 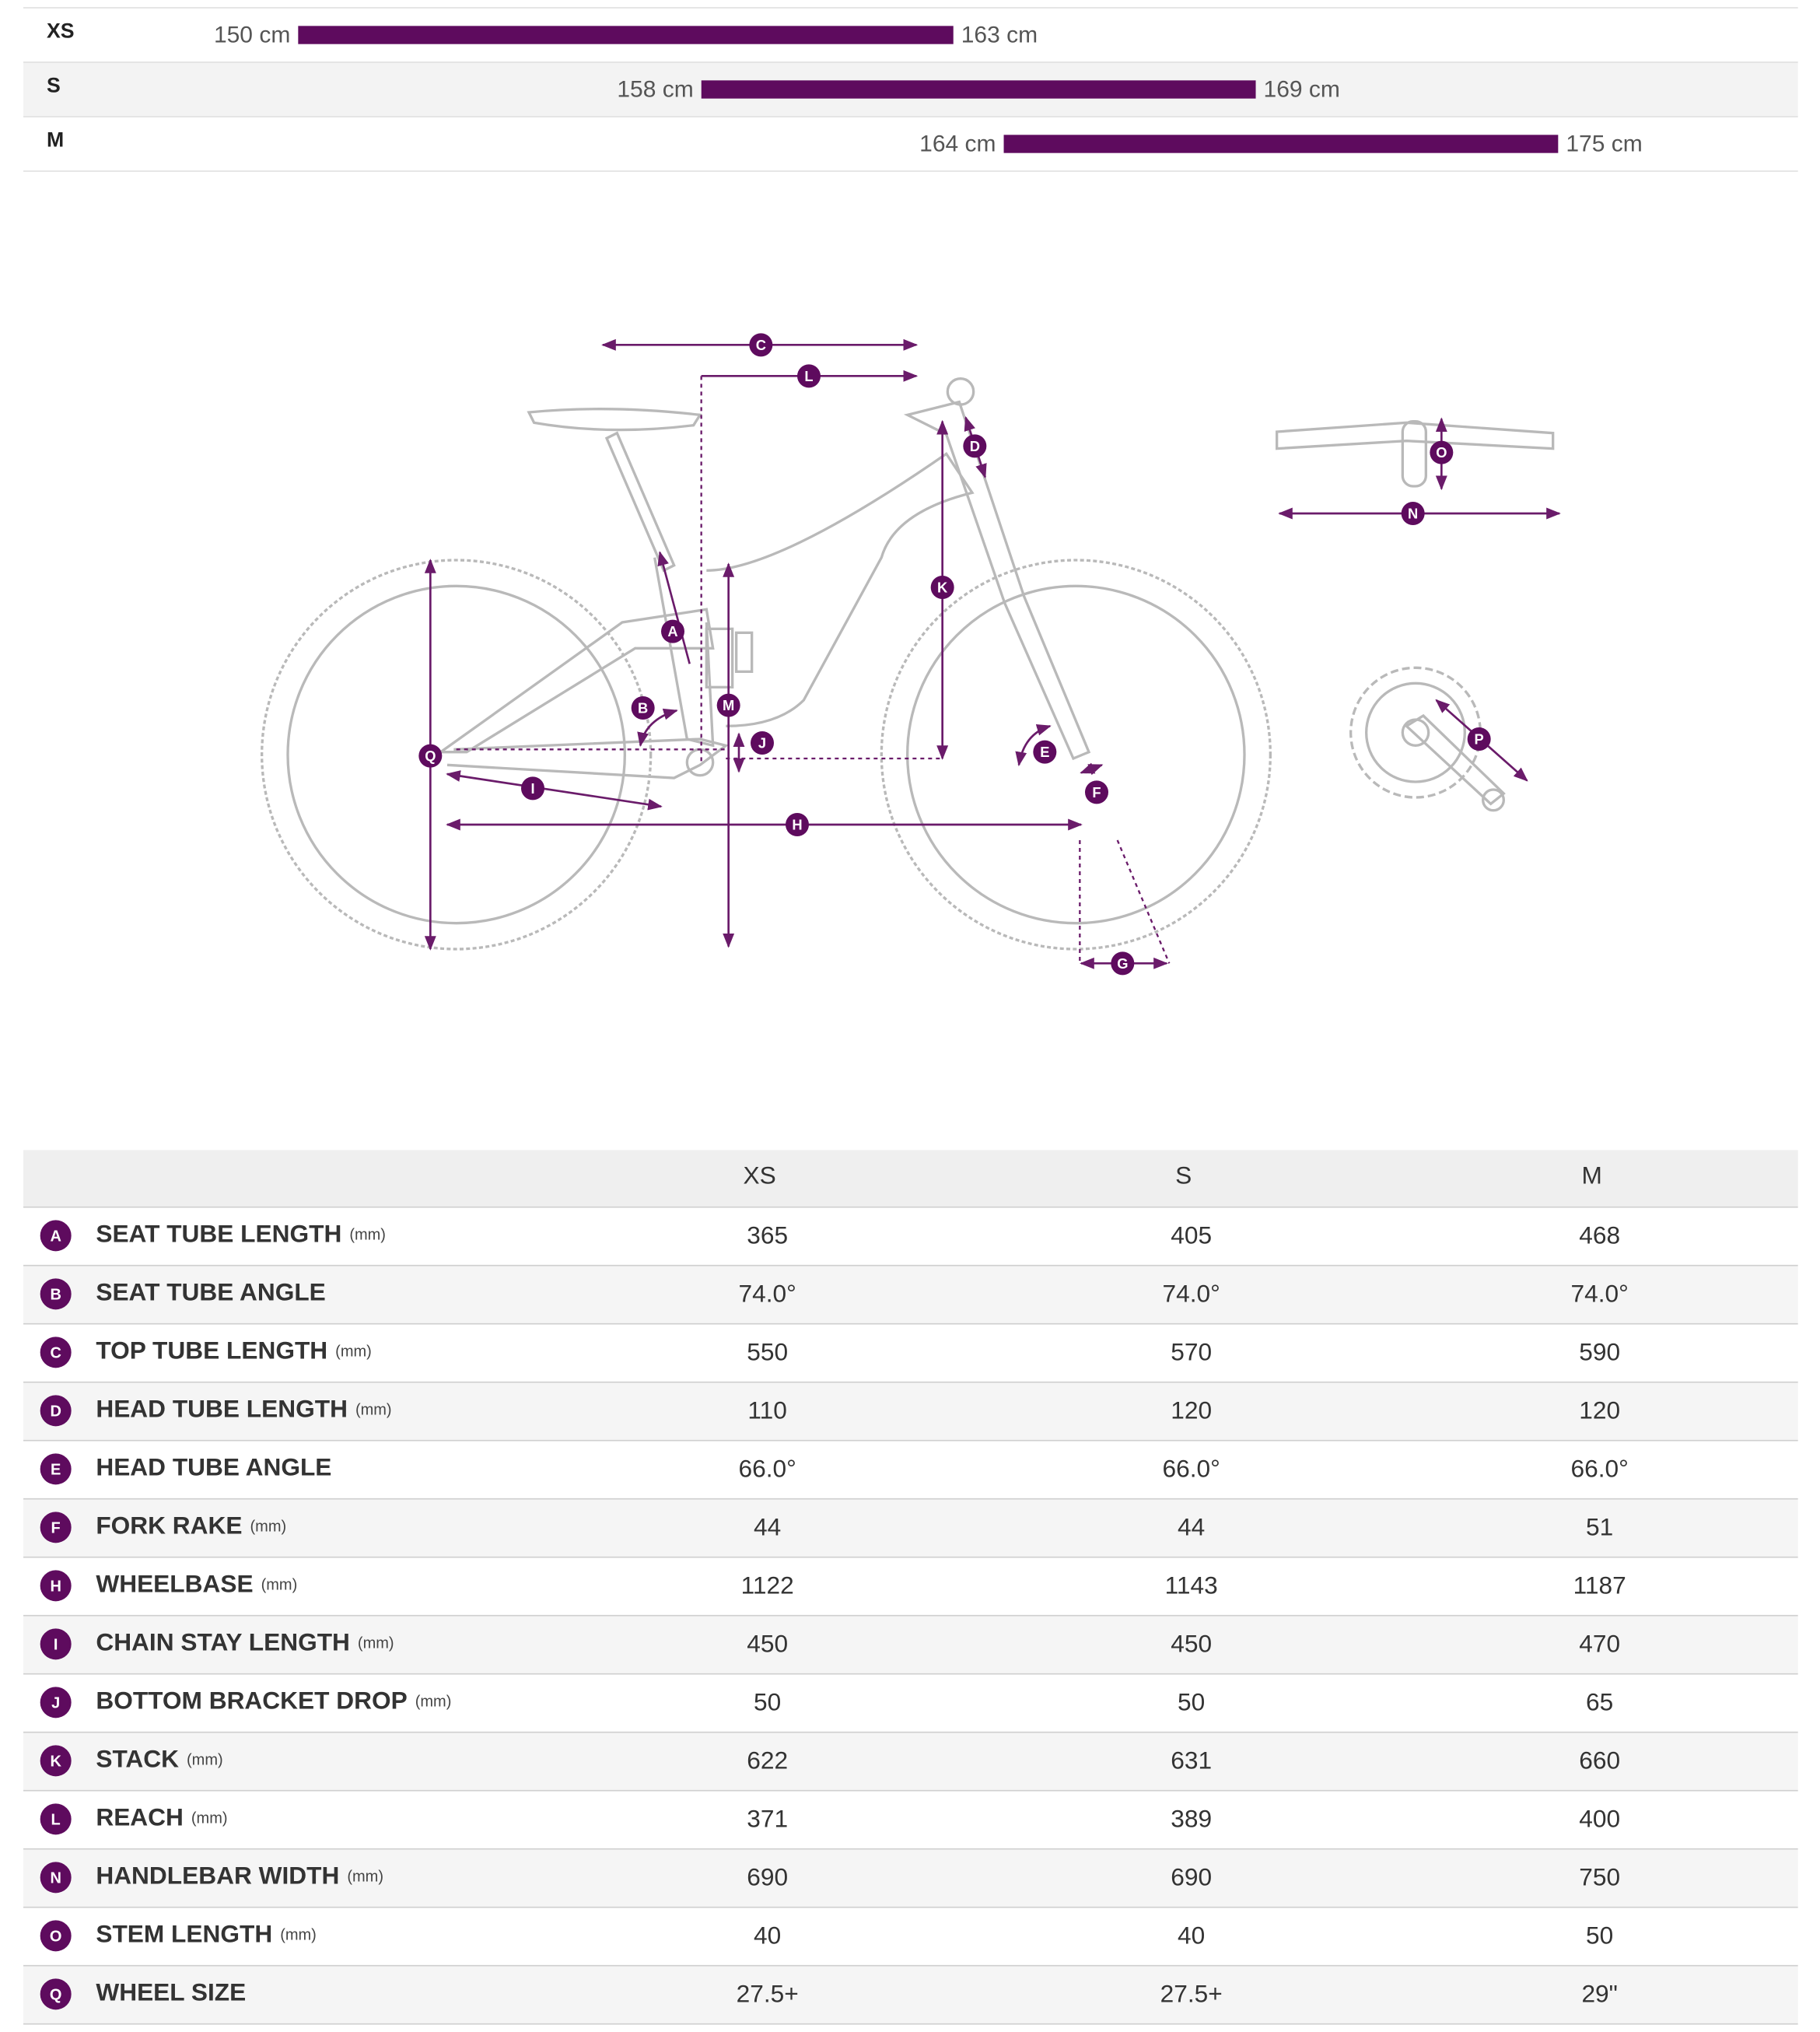 I want to click on label-letter: J, so click(x=762, y=743).